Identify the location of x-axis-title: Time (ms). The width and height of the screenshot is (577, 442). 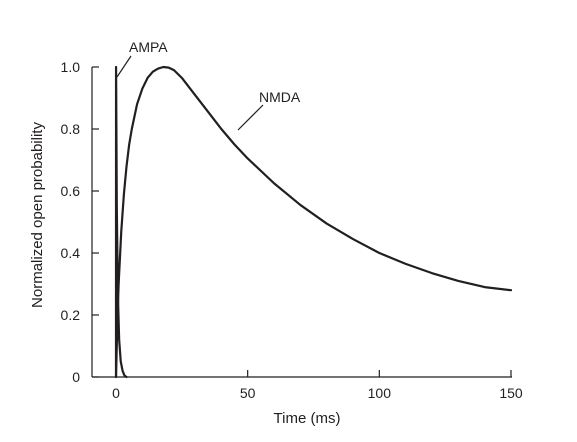
(307, 418).